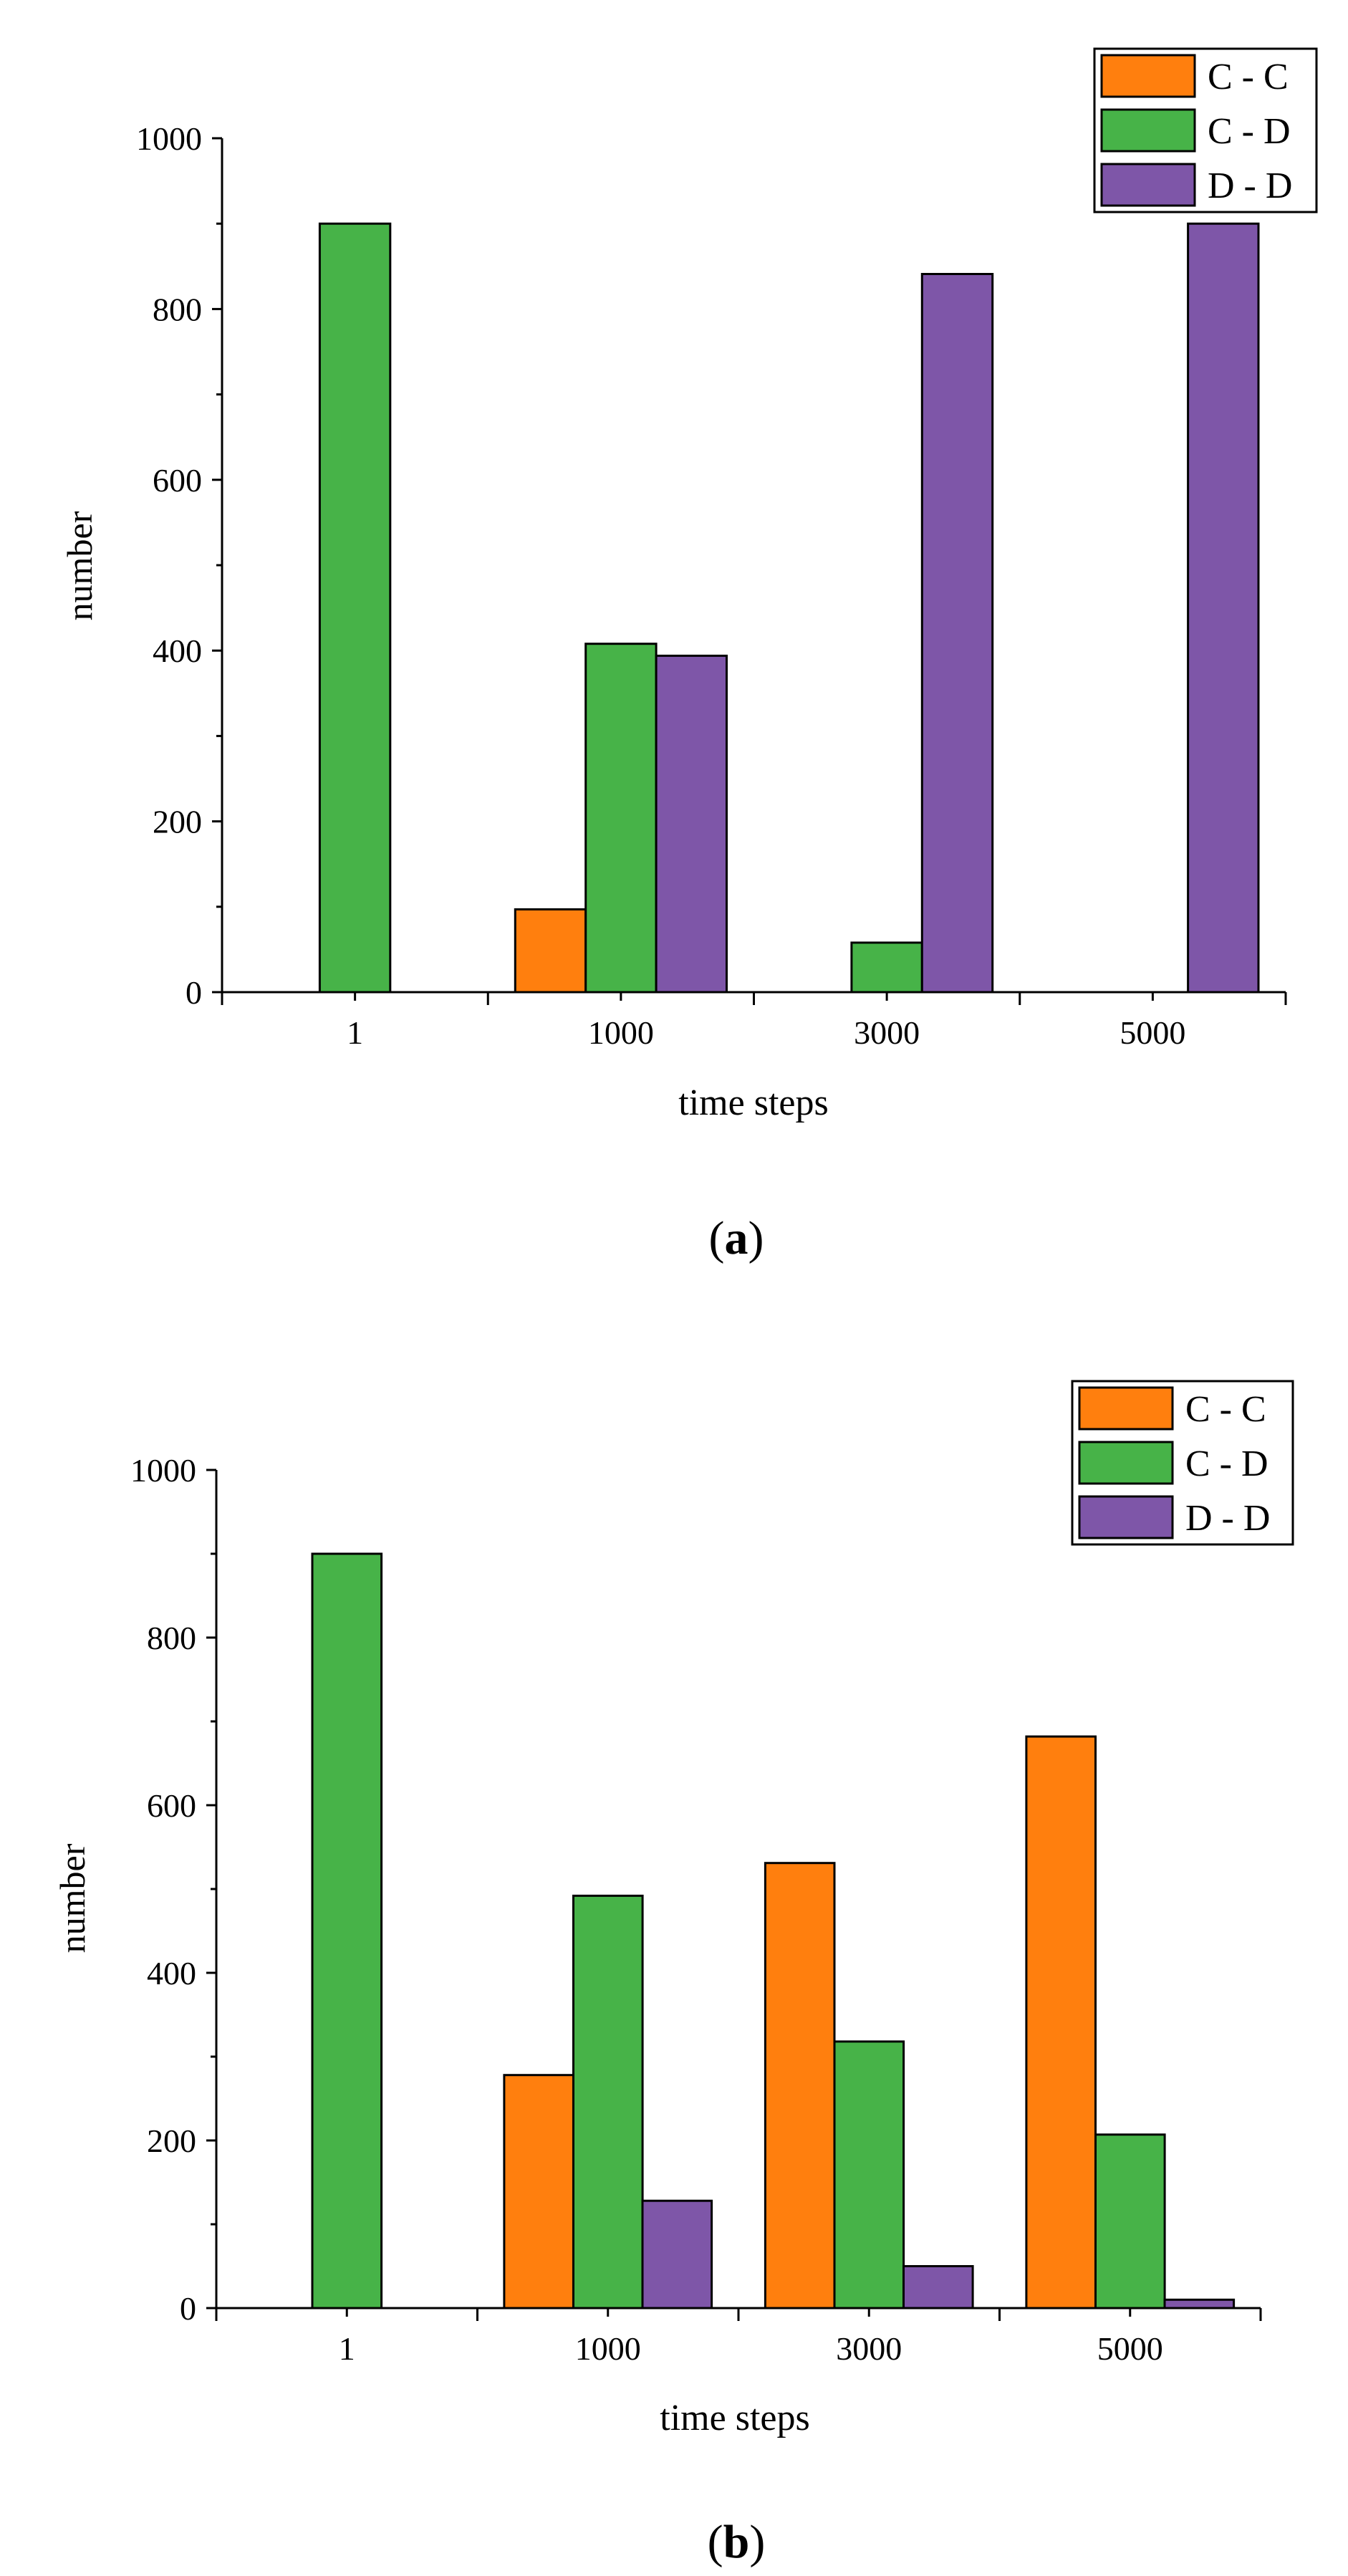 The height and width of the screenshot is (2576, 1348). What do you see at coordinates (1205, 130) in the screenshot?
I see `legend-a: C - C C - D D - D` at bounding box center [1205, 130].